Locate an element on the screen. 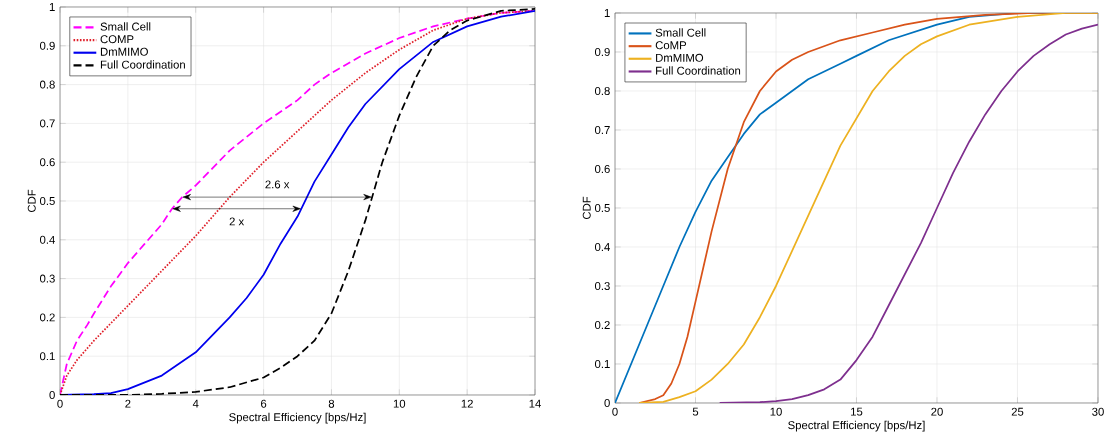 The height and width of the screenshot is (446, 1110). x-tick-label: 2 is located at coordinates (128, 403).